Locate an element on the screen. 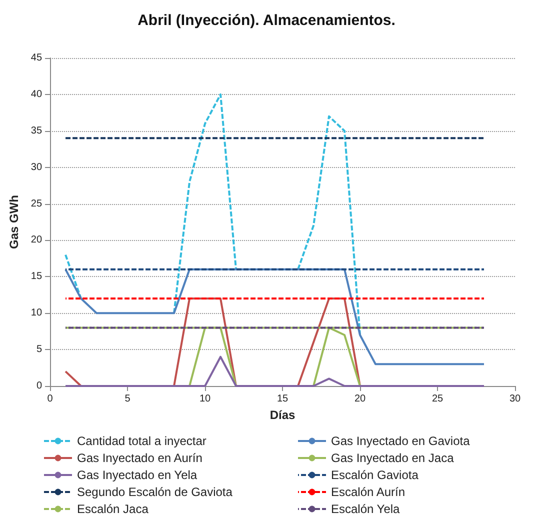 The width and height of the screenshot is (533, 524). line-series is located at coordinates (274, 317).